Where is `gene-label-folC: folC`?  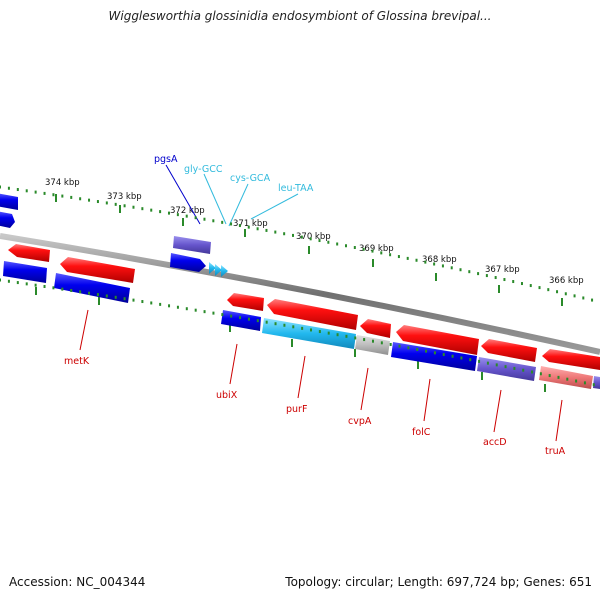 gene-label-folC: folC is located at coordinates (421, 432).